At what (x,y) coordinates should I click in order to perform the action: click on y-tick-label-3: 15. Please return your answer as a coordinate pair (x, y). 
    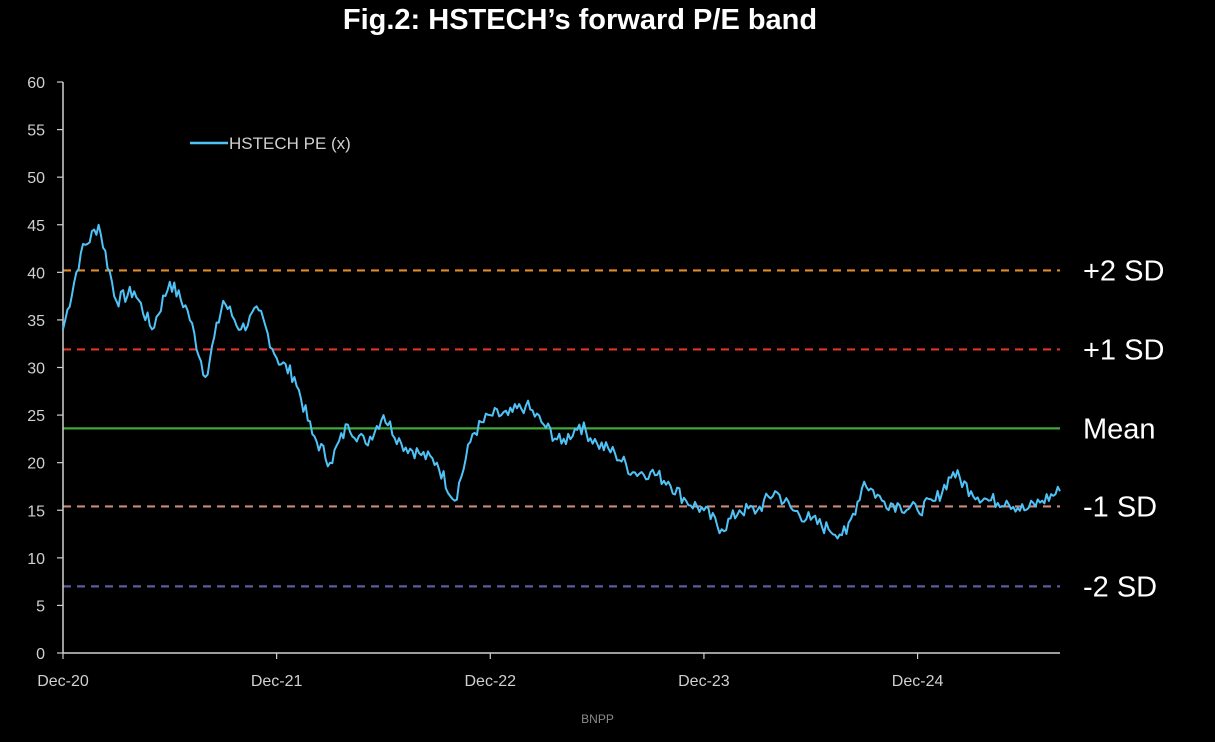
    Looking at the image, I should click on (36, 511).